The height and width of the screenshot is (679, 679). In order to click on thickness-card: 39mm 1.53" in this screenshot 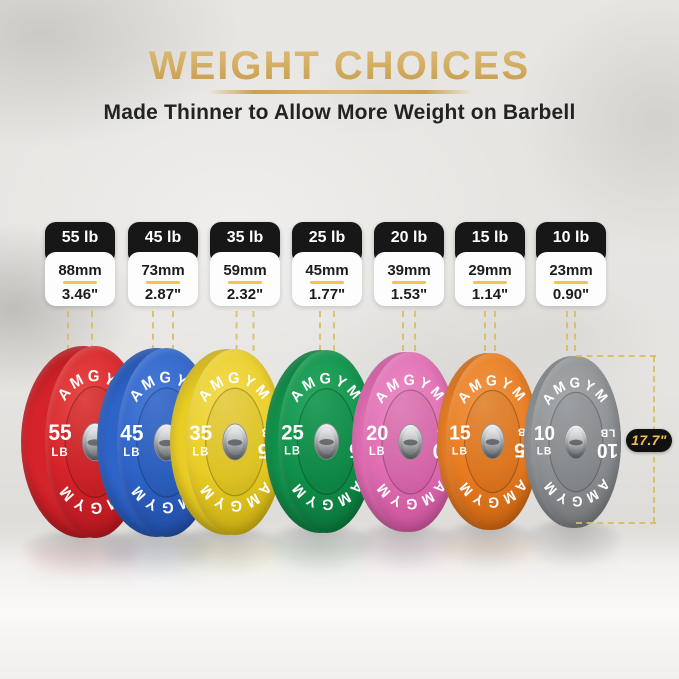, I will do `click(409, 279)`.